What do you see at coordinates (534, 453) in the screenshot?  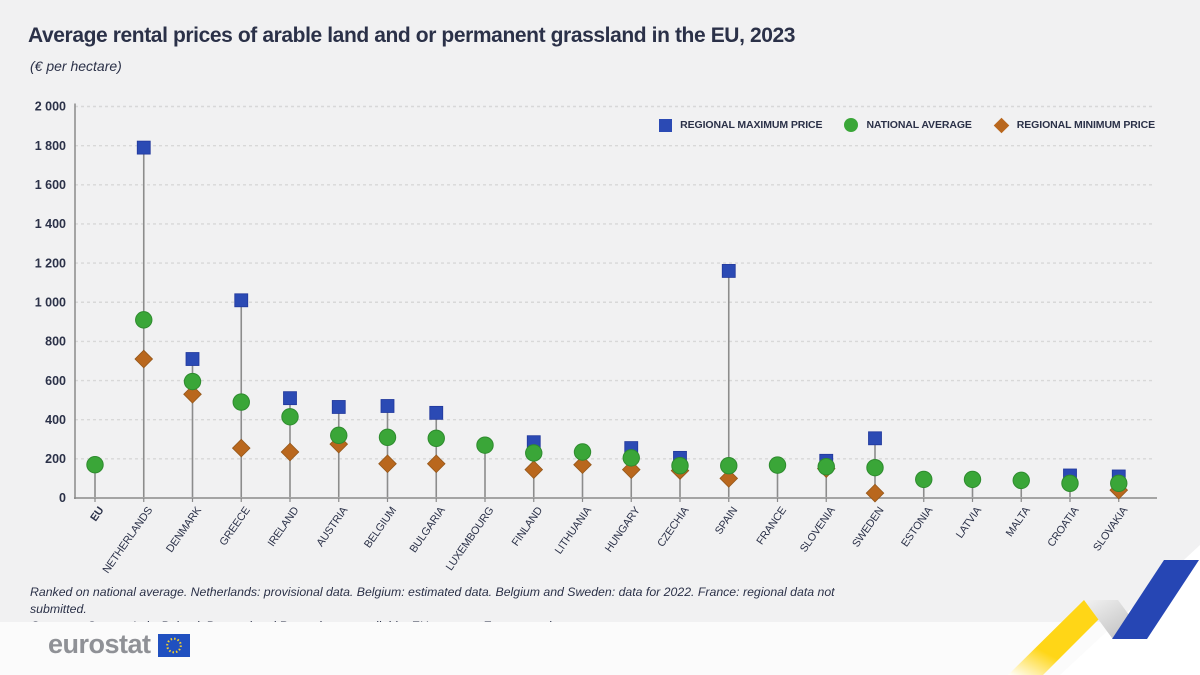 I see `marker-avg-finland` at bounding box center [534, 453].